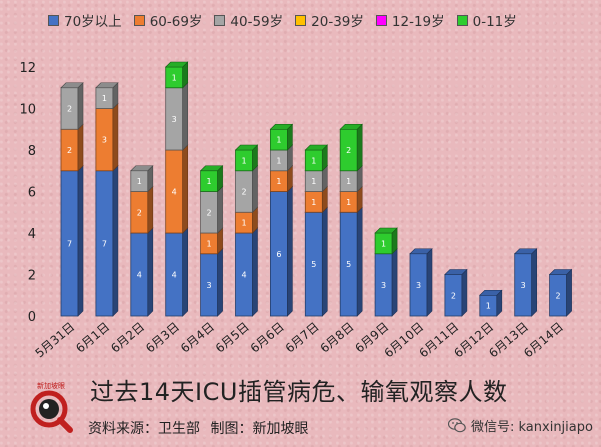 The height and width of the screenshot is (447, 601). I want to click on legend-item: 40-59岁, so click(248, 20).